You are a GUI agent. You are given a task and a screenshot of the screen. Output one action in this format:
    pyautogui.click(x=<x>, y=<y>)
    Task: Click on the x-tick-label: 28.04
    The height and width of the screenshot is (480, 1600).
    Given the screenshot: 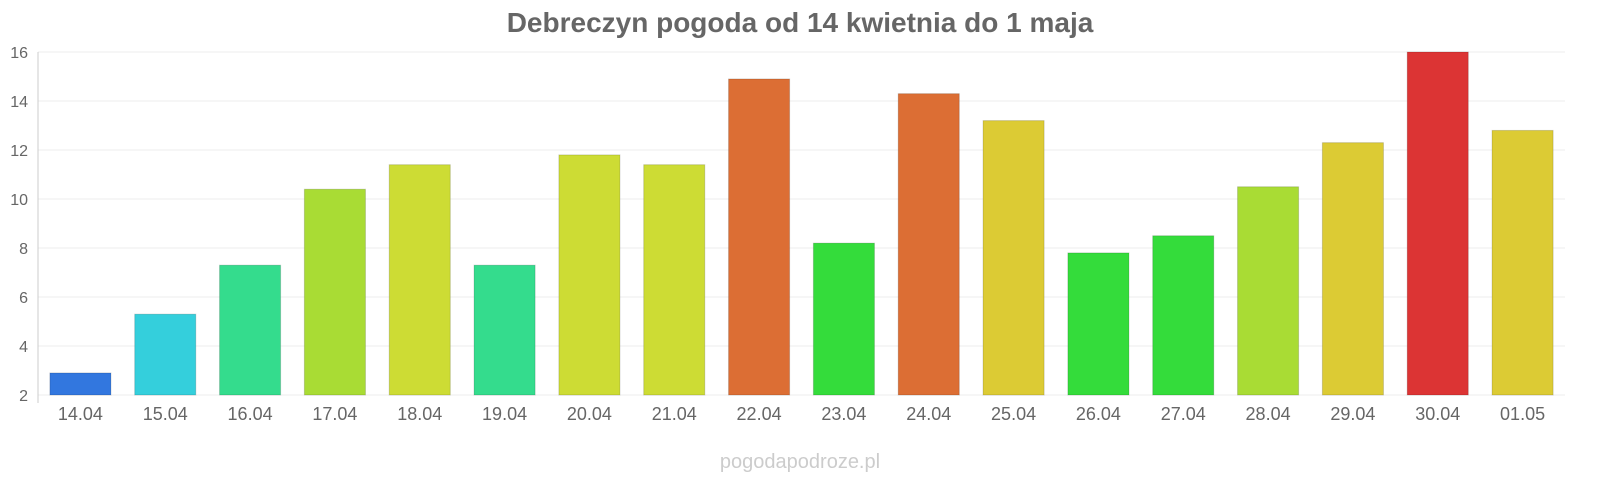 What is the action you would take?
    pyautogui.click(x=1268, y=414)
    